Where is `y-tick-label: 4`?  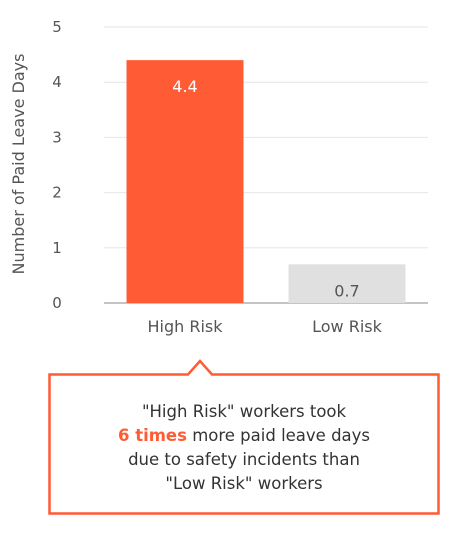
y-tick-label: 4 is located at coordinates (57, 82).